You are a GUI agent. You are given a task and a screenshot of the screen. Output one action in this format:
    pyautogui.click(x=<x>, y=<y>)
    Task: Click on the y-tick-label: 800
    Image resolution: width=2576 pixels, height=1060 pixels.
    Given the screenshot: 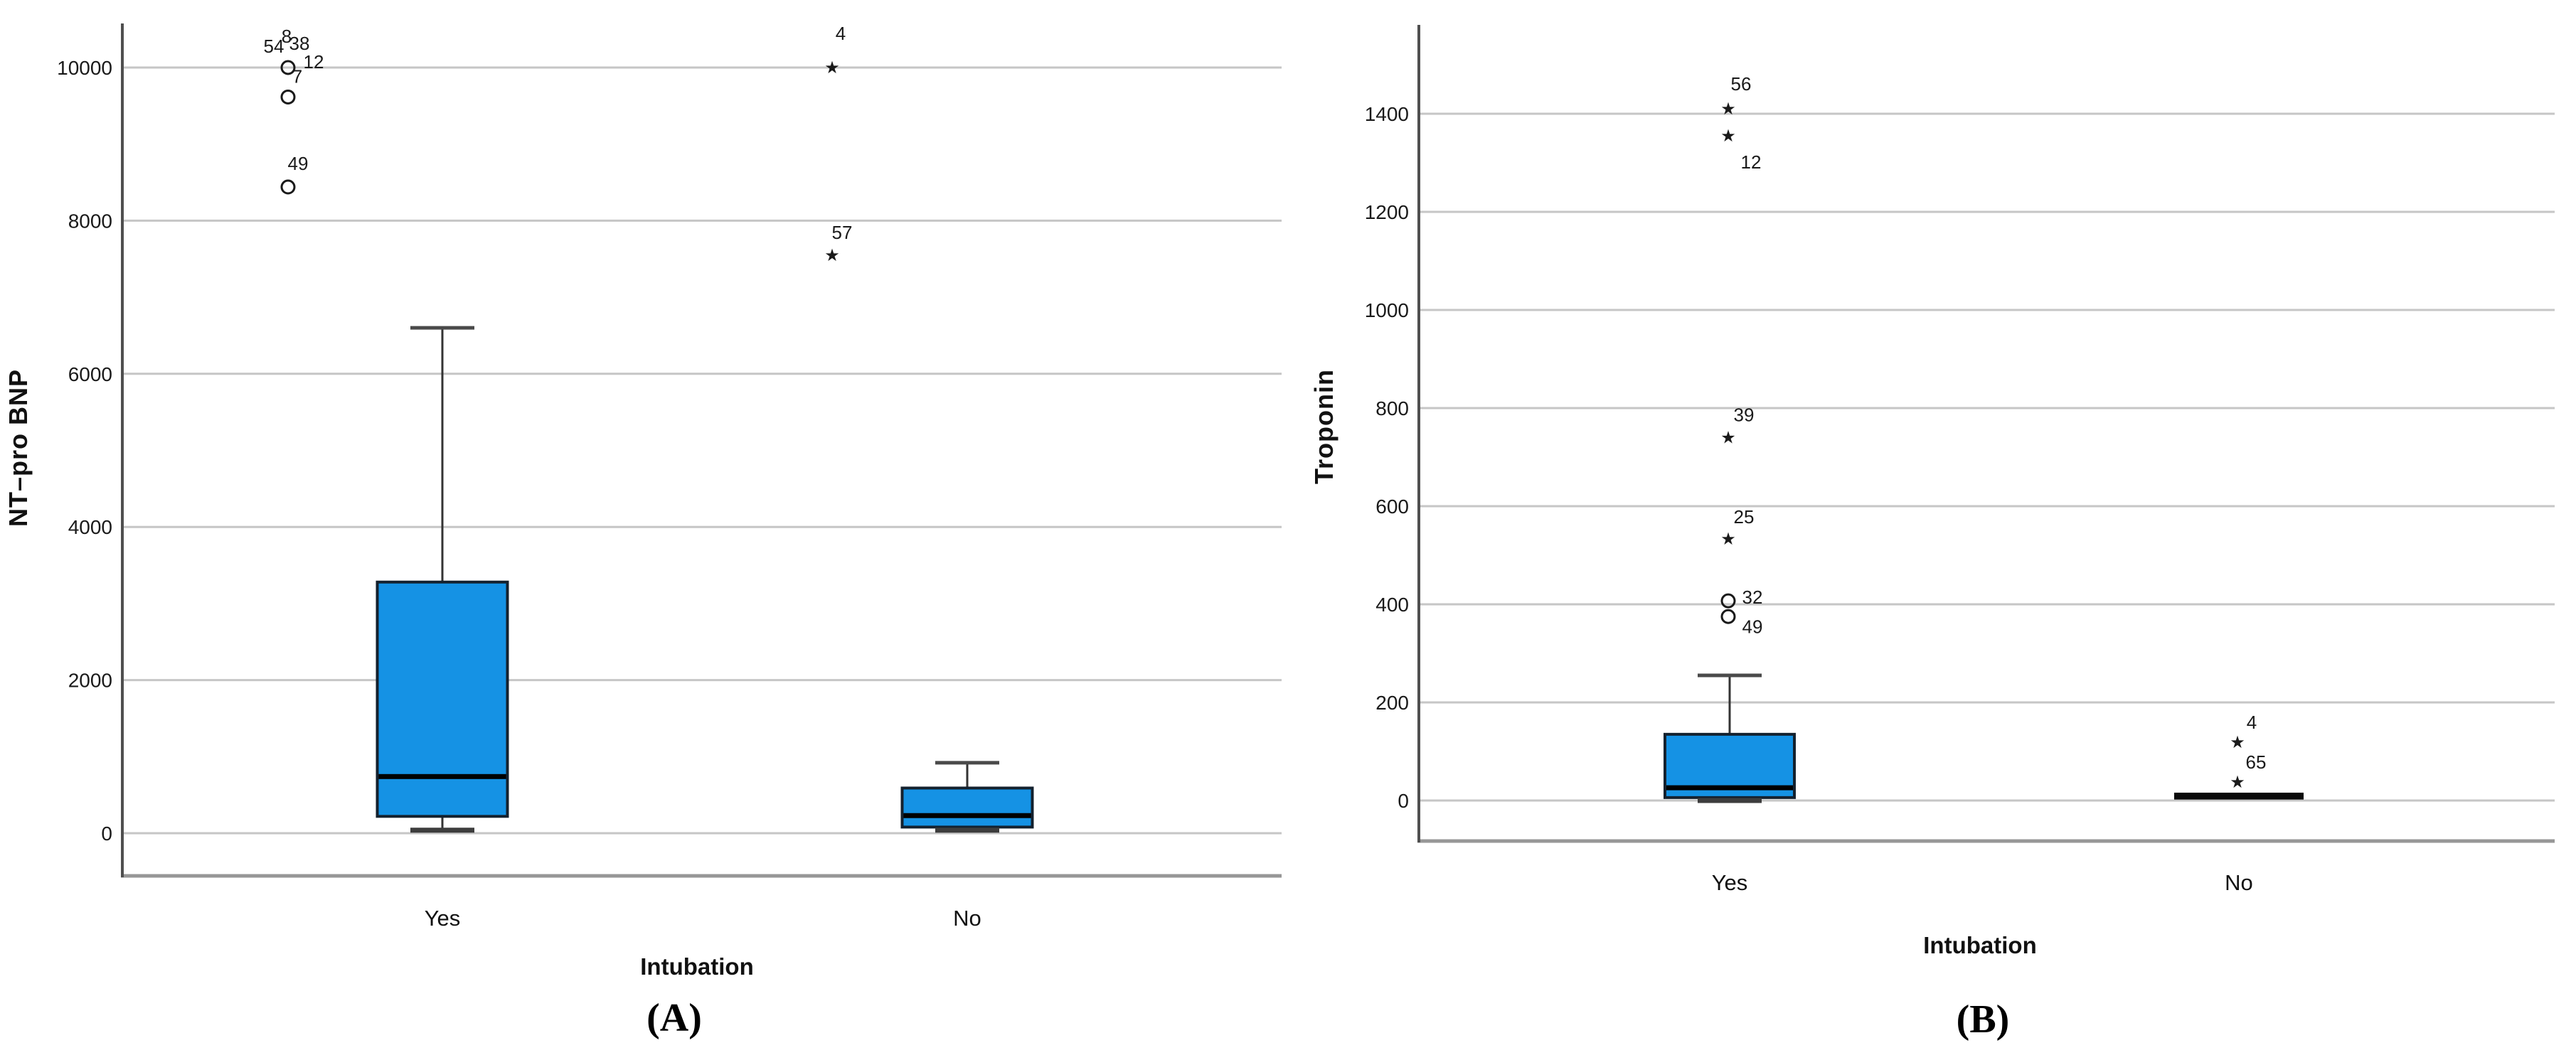 What is the action you would take?
    pyautogui.click(x=1392, y=408)
    